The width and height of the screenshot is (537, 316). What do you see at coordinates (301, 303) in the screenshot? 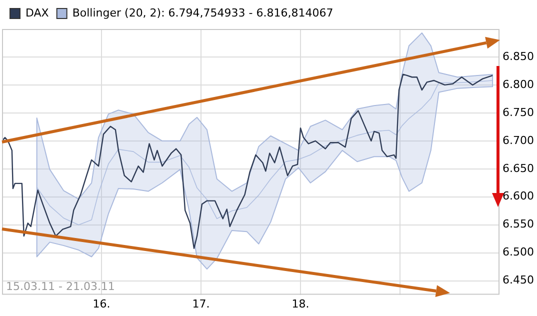
I see `x-tick-label: 18.` at bounding box center [301, 303].